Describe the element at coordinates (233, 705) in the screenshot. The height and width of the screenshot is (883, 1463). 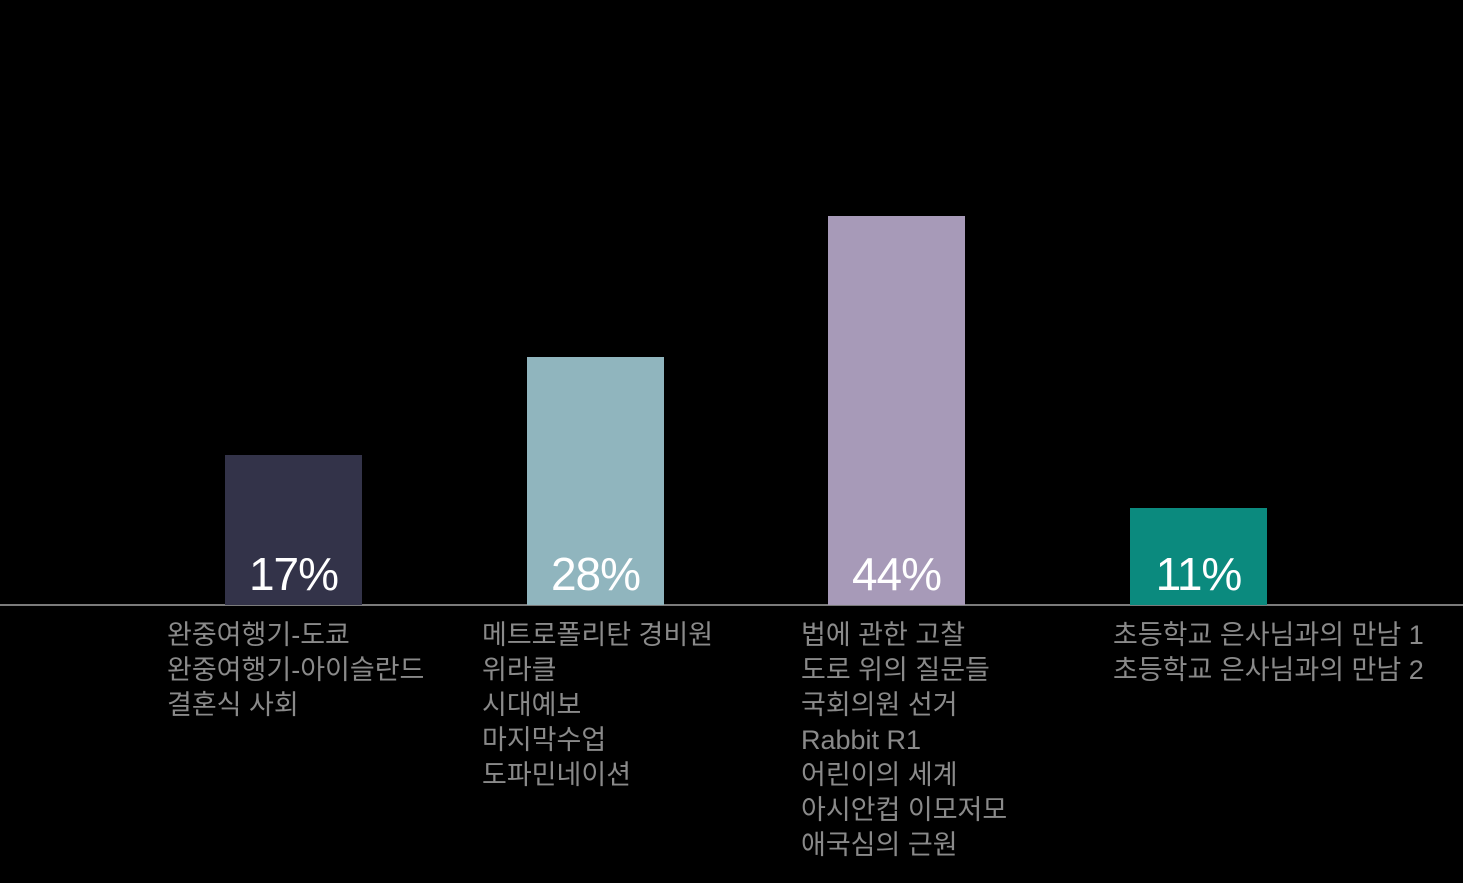
I see `category-item: 결혼식 사회` at that location.